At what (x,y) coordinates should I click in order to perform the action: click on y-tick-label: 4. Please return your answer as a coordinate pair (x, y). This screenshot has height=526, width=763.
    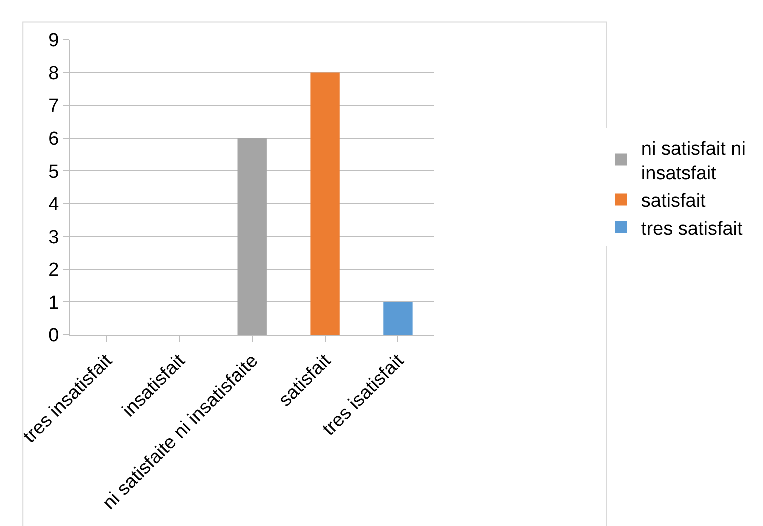
    Looking at the image, I should click on (54, 205).